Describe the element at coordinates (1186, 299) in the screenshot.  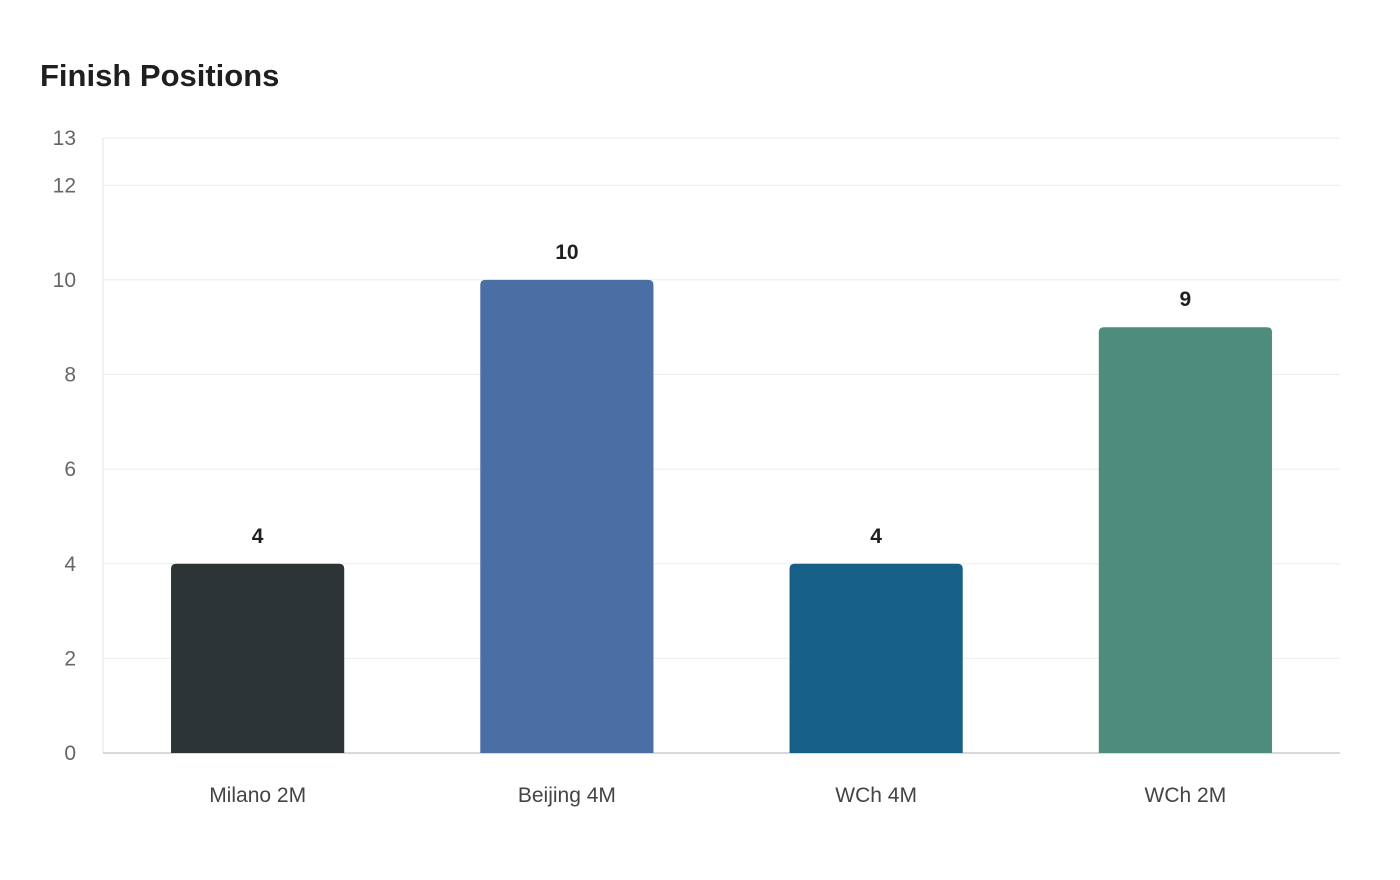
I see `value-label: 9` at that location.